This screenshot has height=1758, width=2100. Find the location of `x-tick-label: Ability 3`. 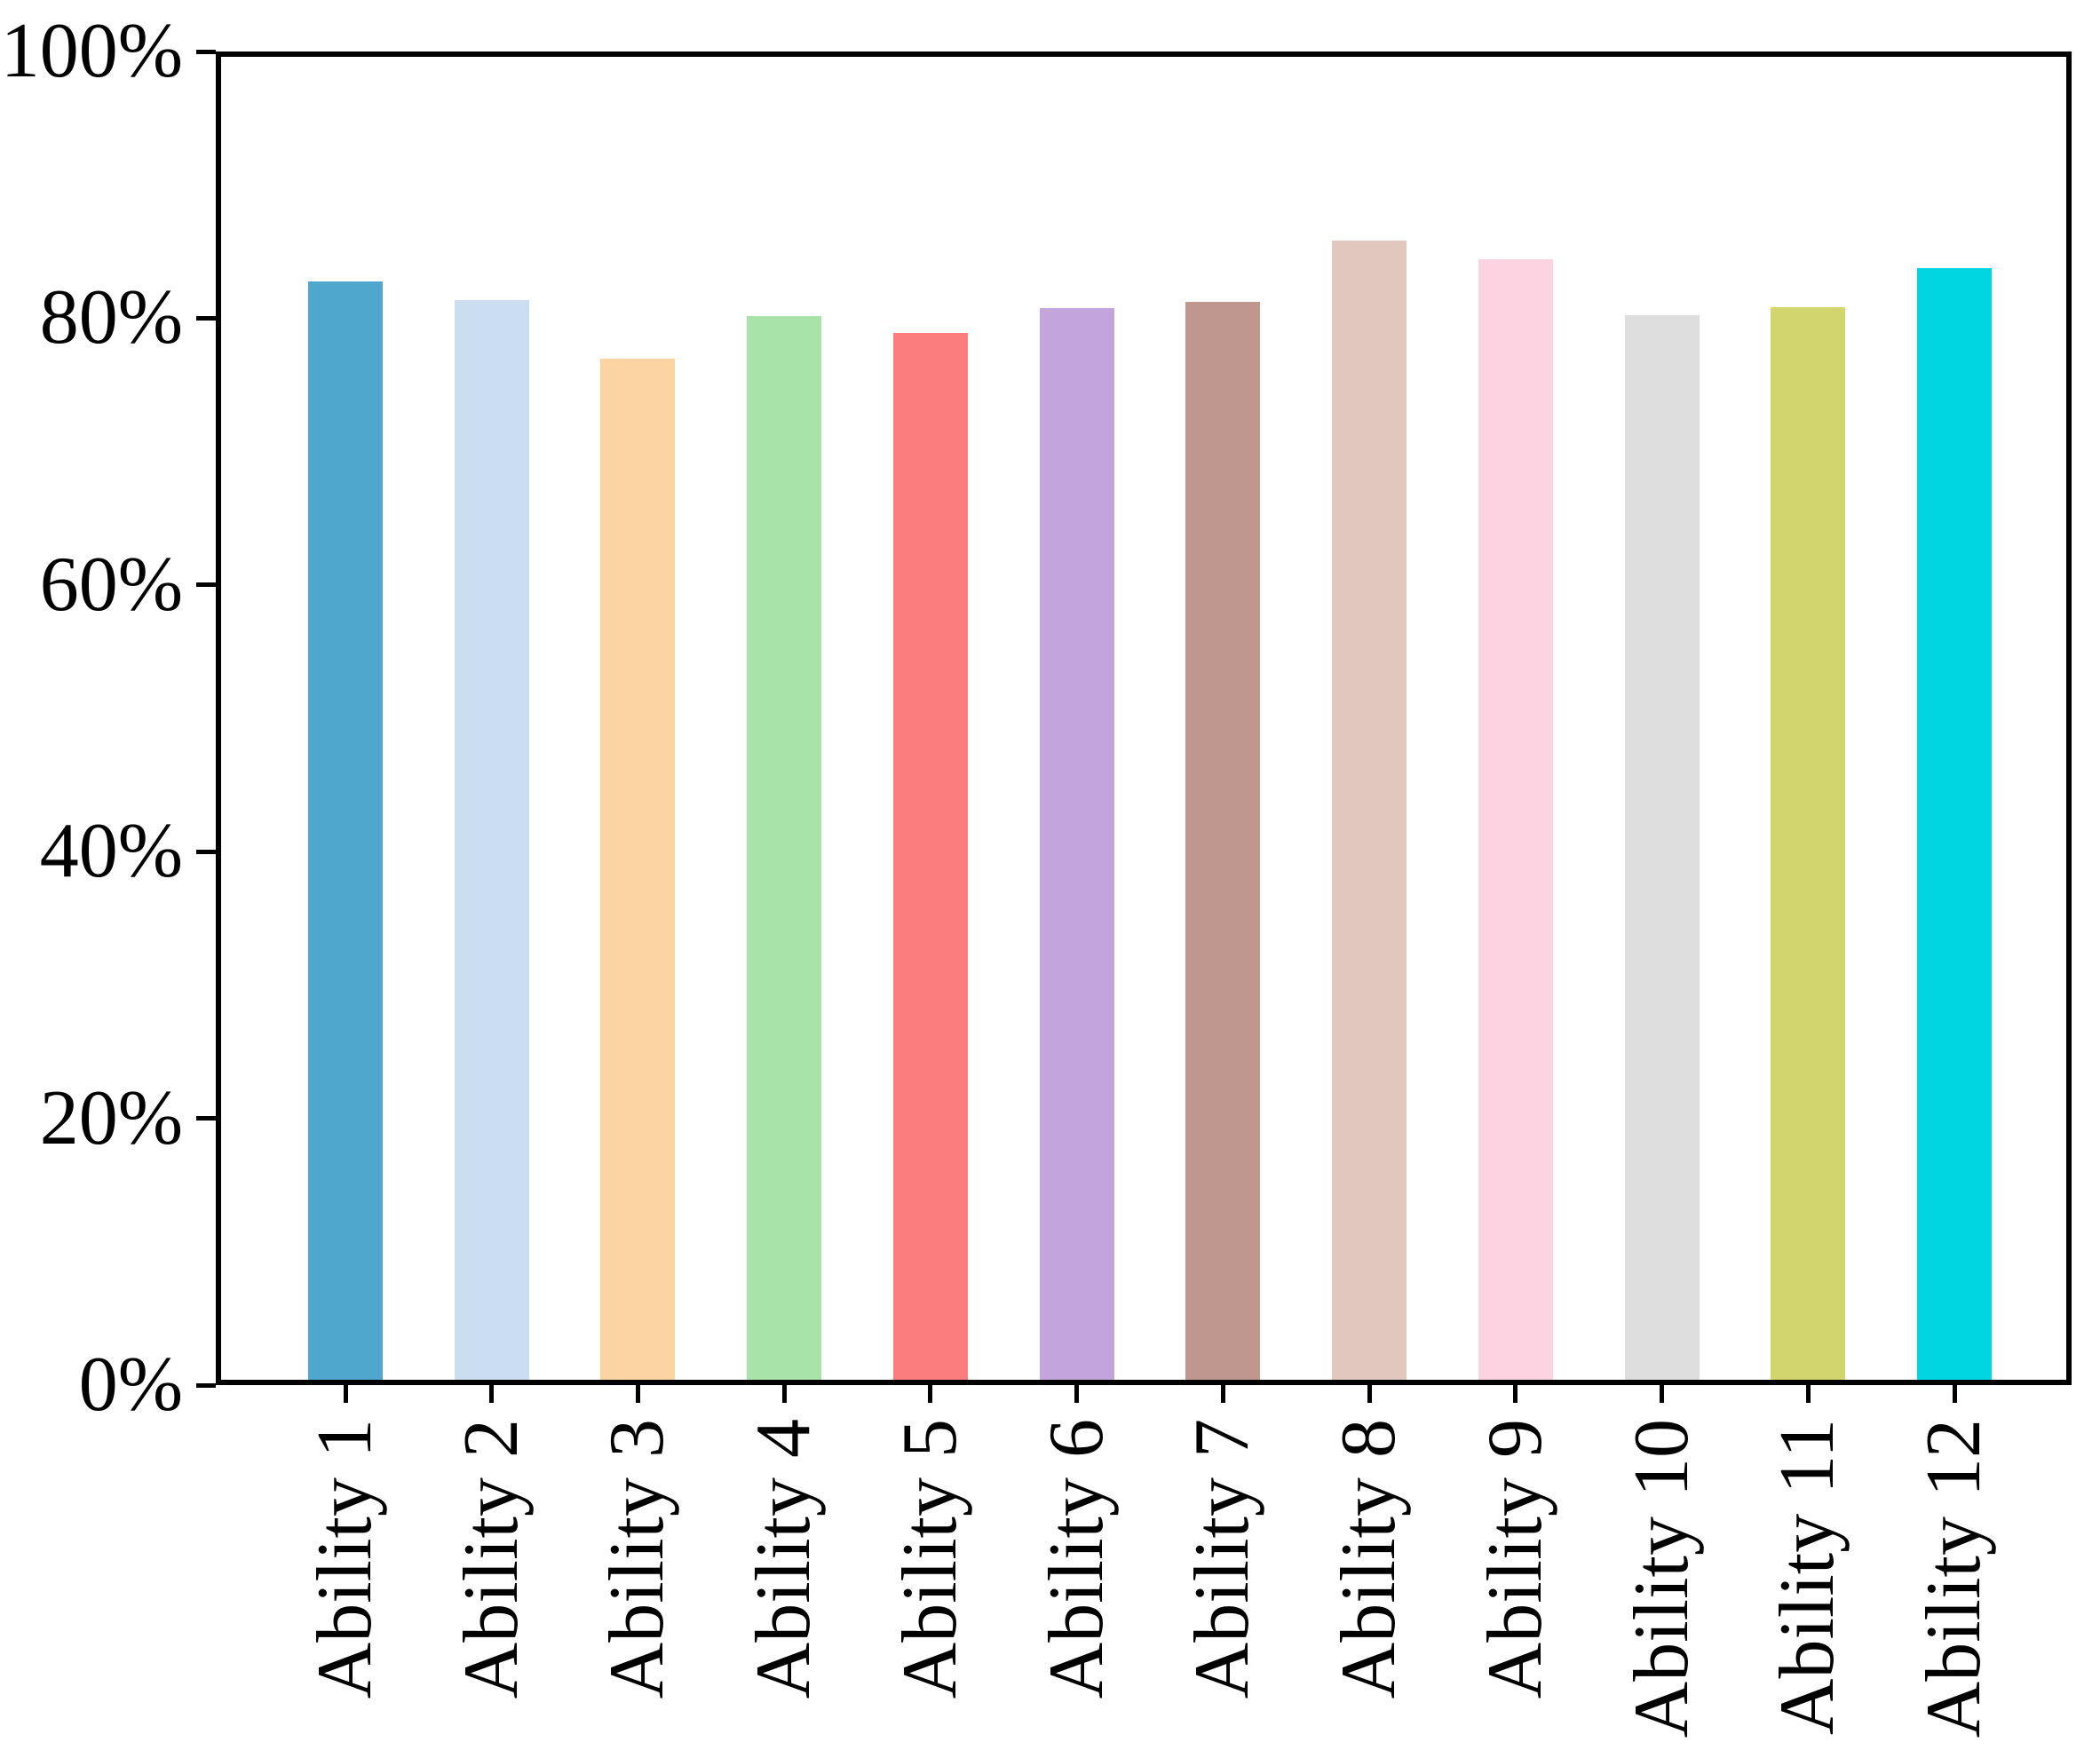

x-tick-label: Ability 3 is located at coordinates (637, 1559).